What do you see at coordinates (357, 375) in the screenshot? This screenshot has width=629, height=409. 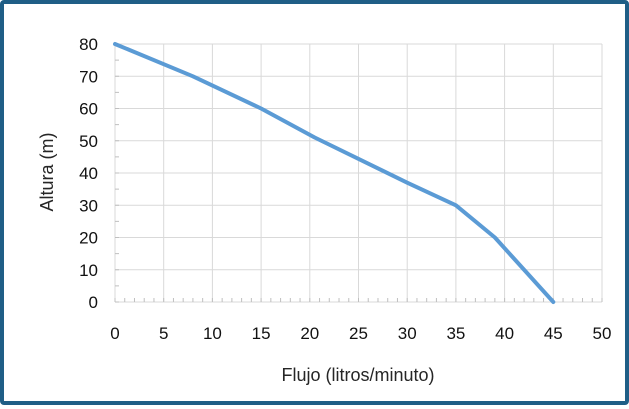 I see `x-axis-title: Flujo (litros/minuto)` at bounding box center [357, 375].